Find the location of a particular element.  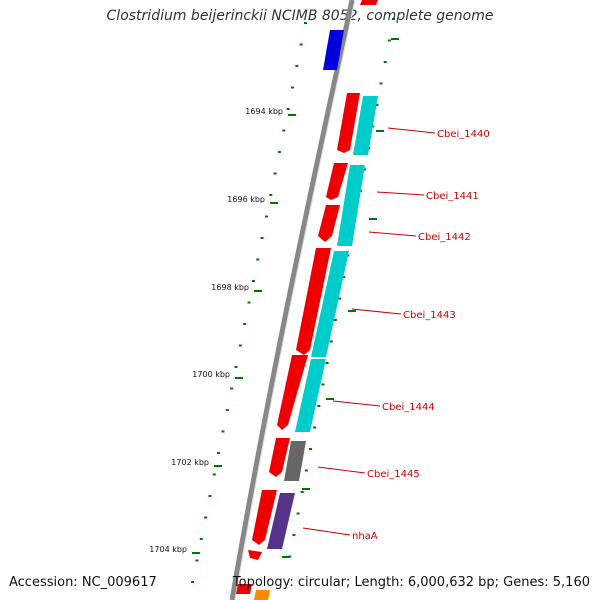

feature-blue is located at coordinates (333, 50).